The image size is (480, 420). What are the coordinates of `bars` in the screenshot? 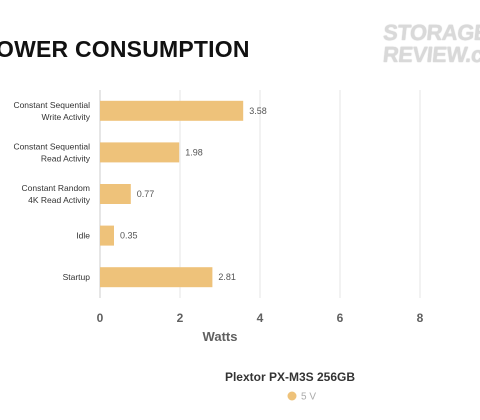 It's located at (172, 194).